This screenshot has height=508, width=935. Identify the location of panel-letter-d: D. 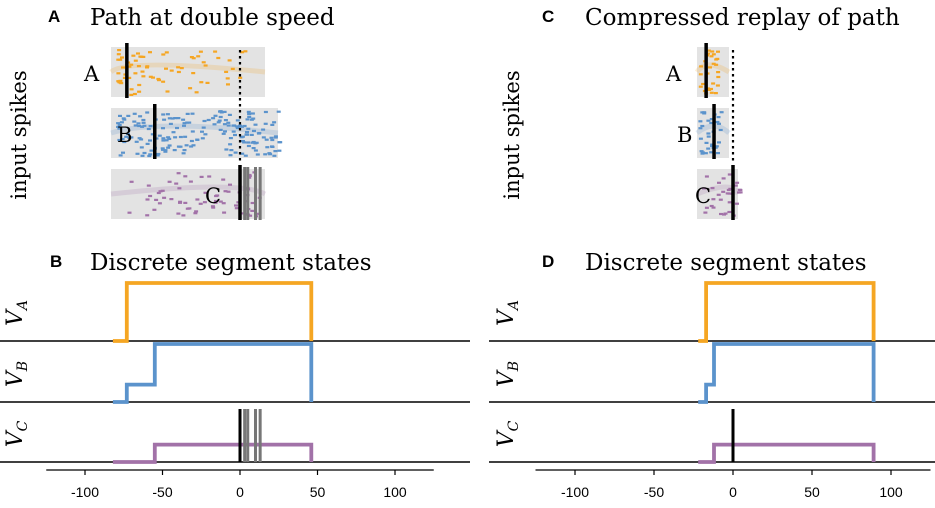
(548, 261).